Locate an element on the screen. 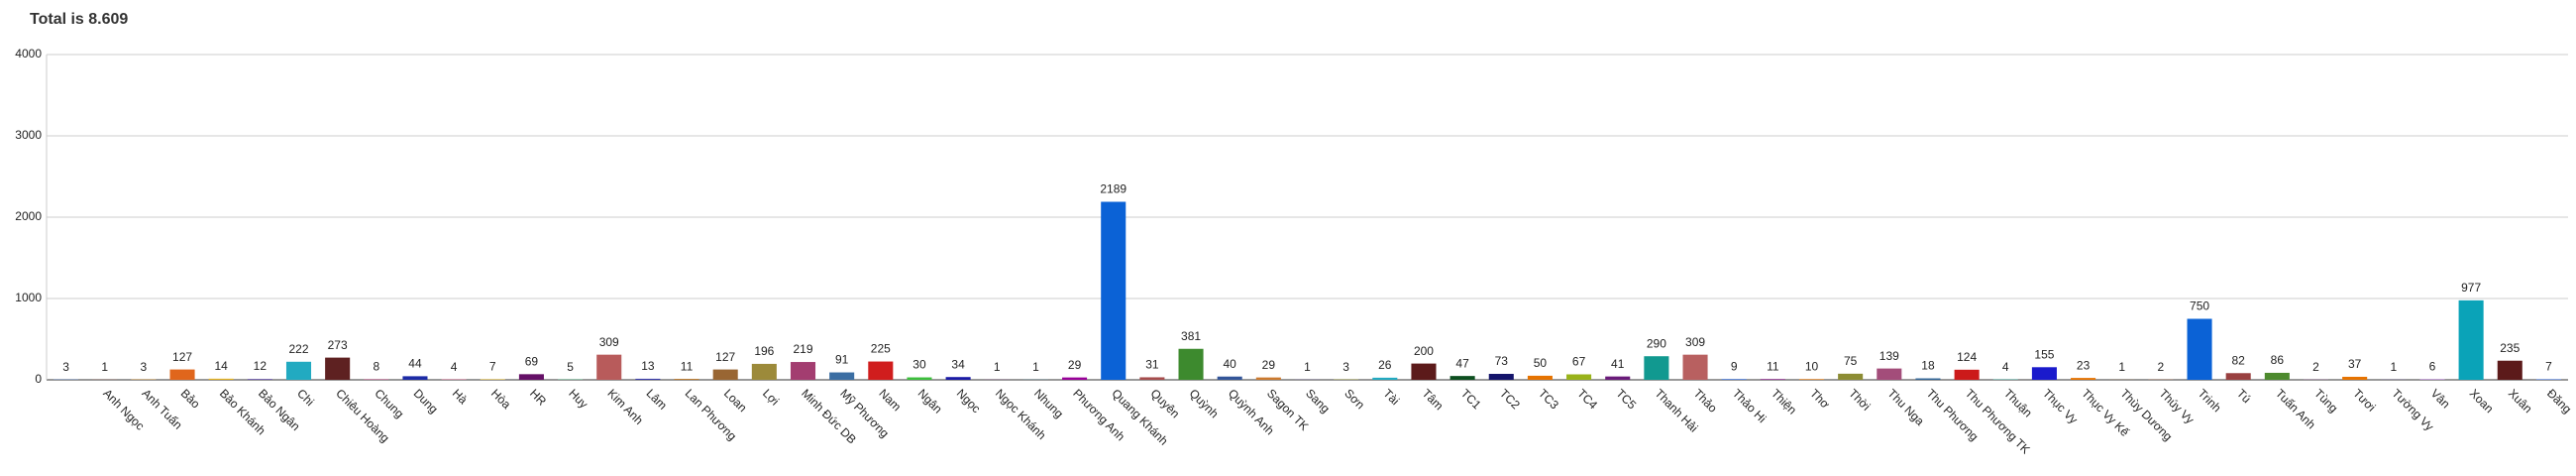 This screenshot has height=476, width=2576. x-tick-label: TC5 is located at coordinates (1626, 399).